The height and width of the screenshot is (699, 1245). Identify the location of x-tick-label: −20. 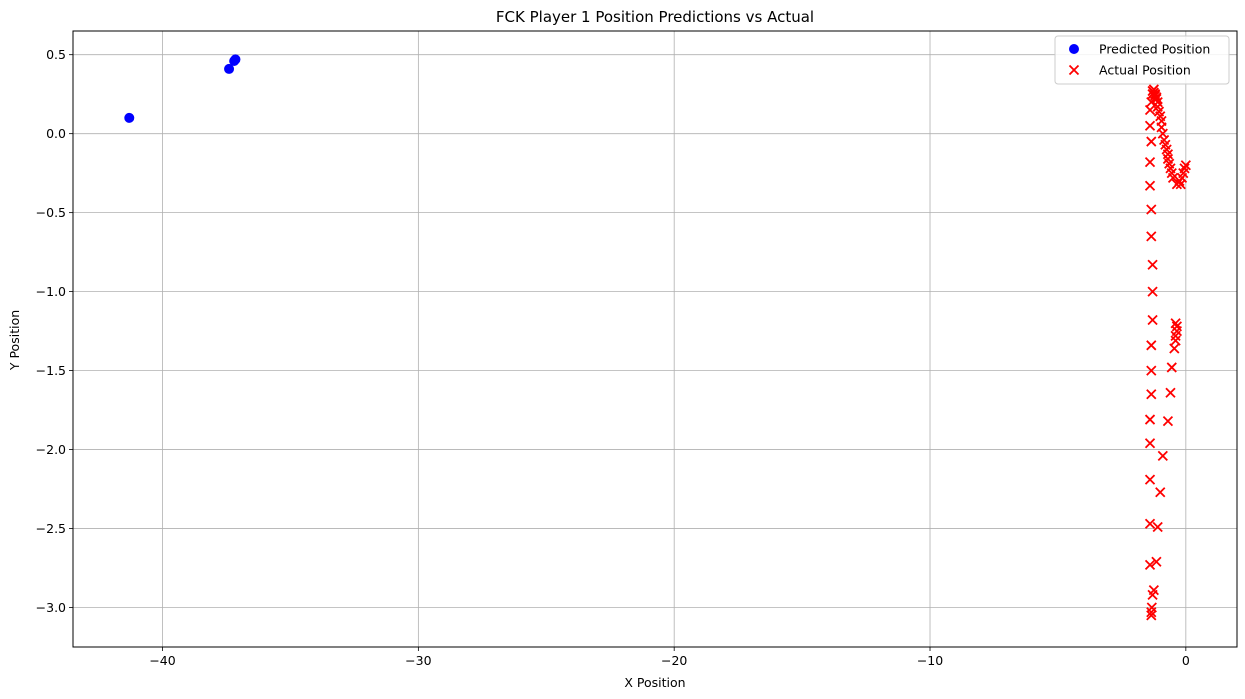
(674, 660).